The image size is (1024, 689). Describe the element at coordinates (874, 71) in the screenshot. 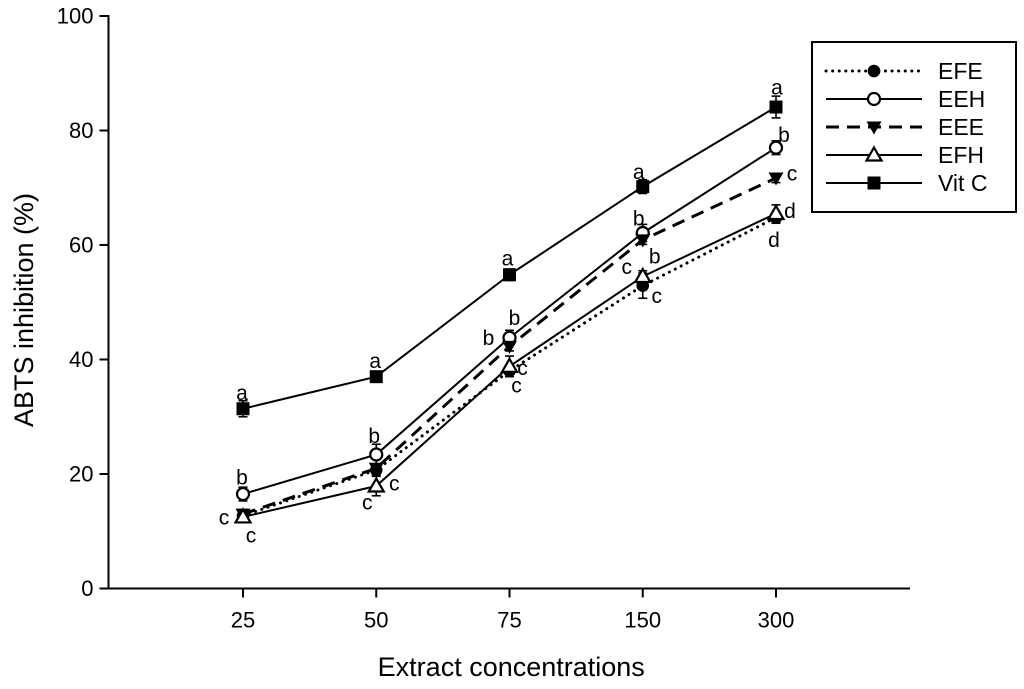

I see `legend-marker-circle-filled-icon` at that location.